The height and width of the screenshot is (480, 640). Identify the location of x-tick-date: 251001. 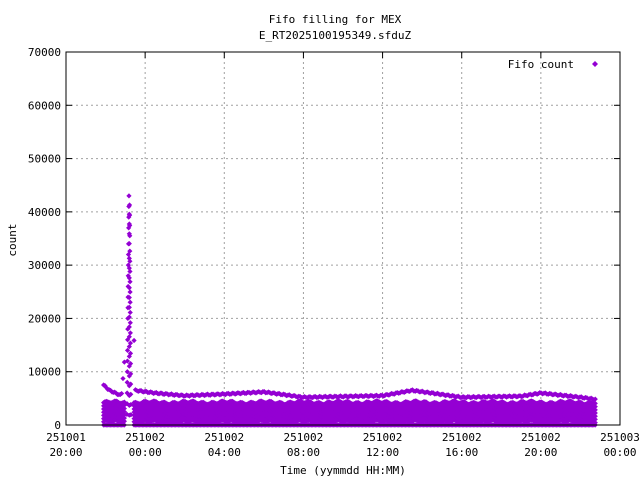
(66, 437).